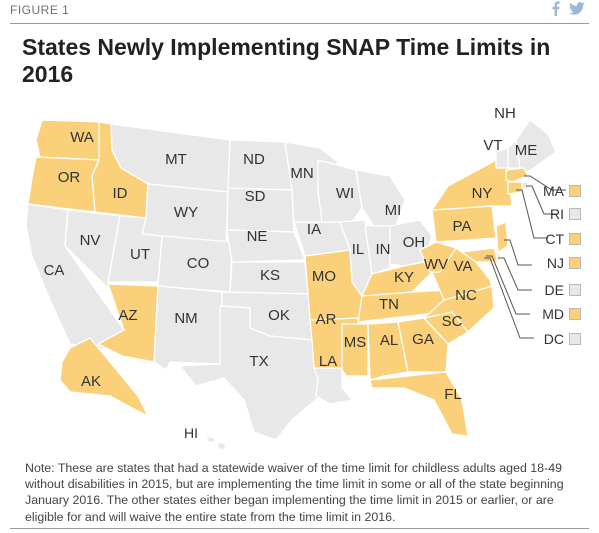 Image resolution: width=599 pixels, height=533 pixels. Describe the element at coordinates (515, 188) in the screenshot. I see `state-ct` at that location.